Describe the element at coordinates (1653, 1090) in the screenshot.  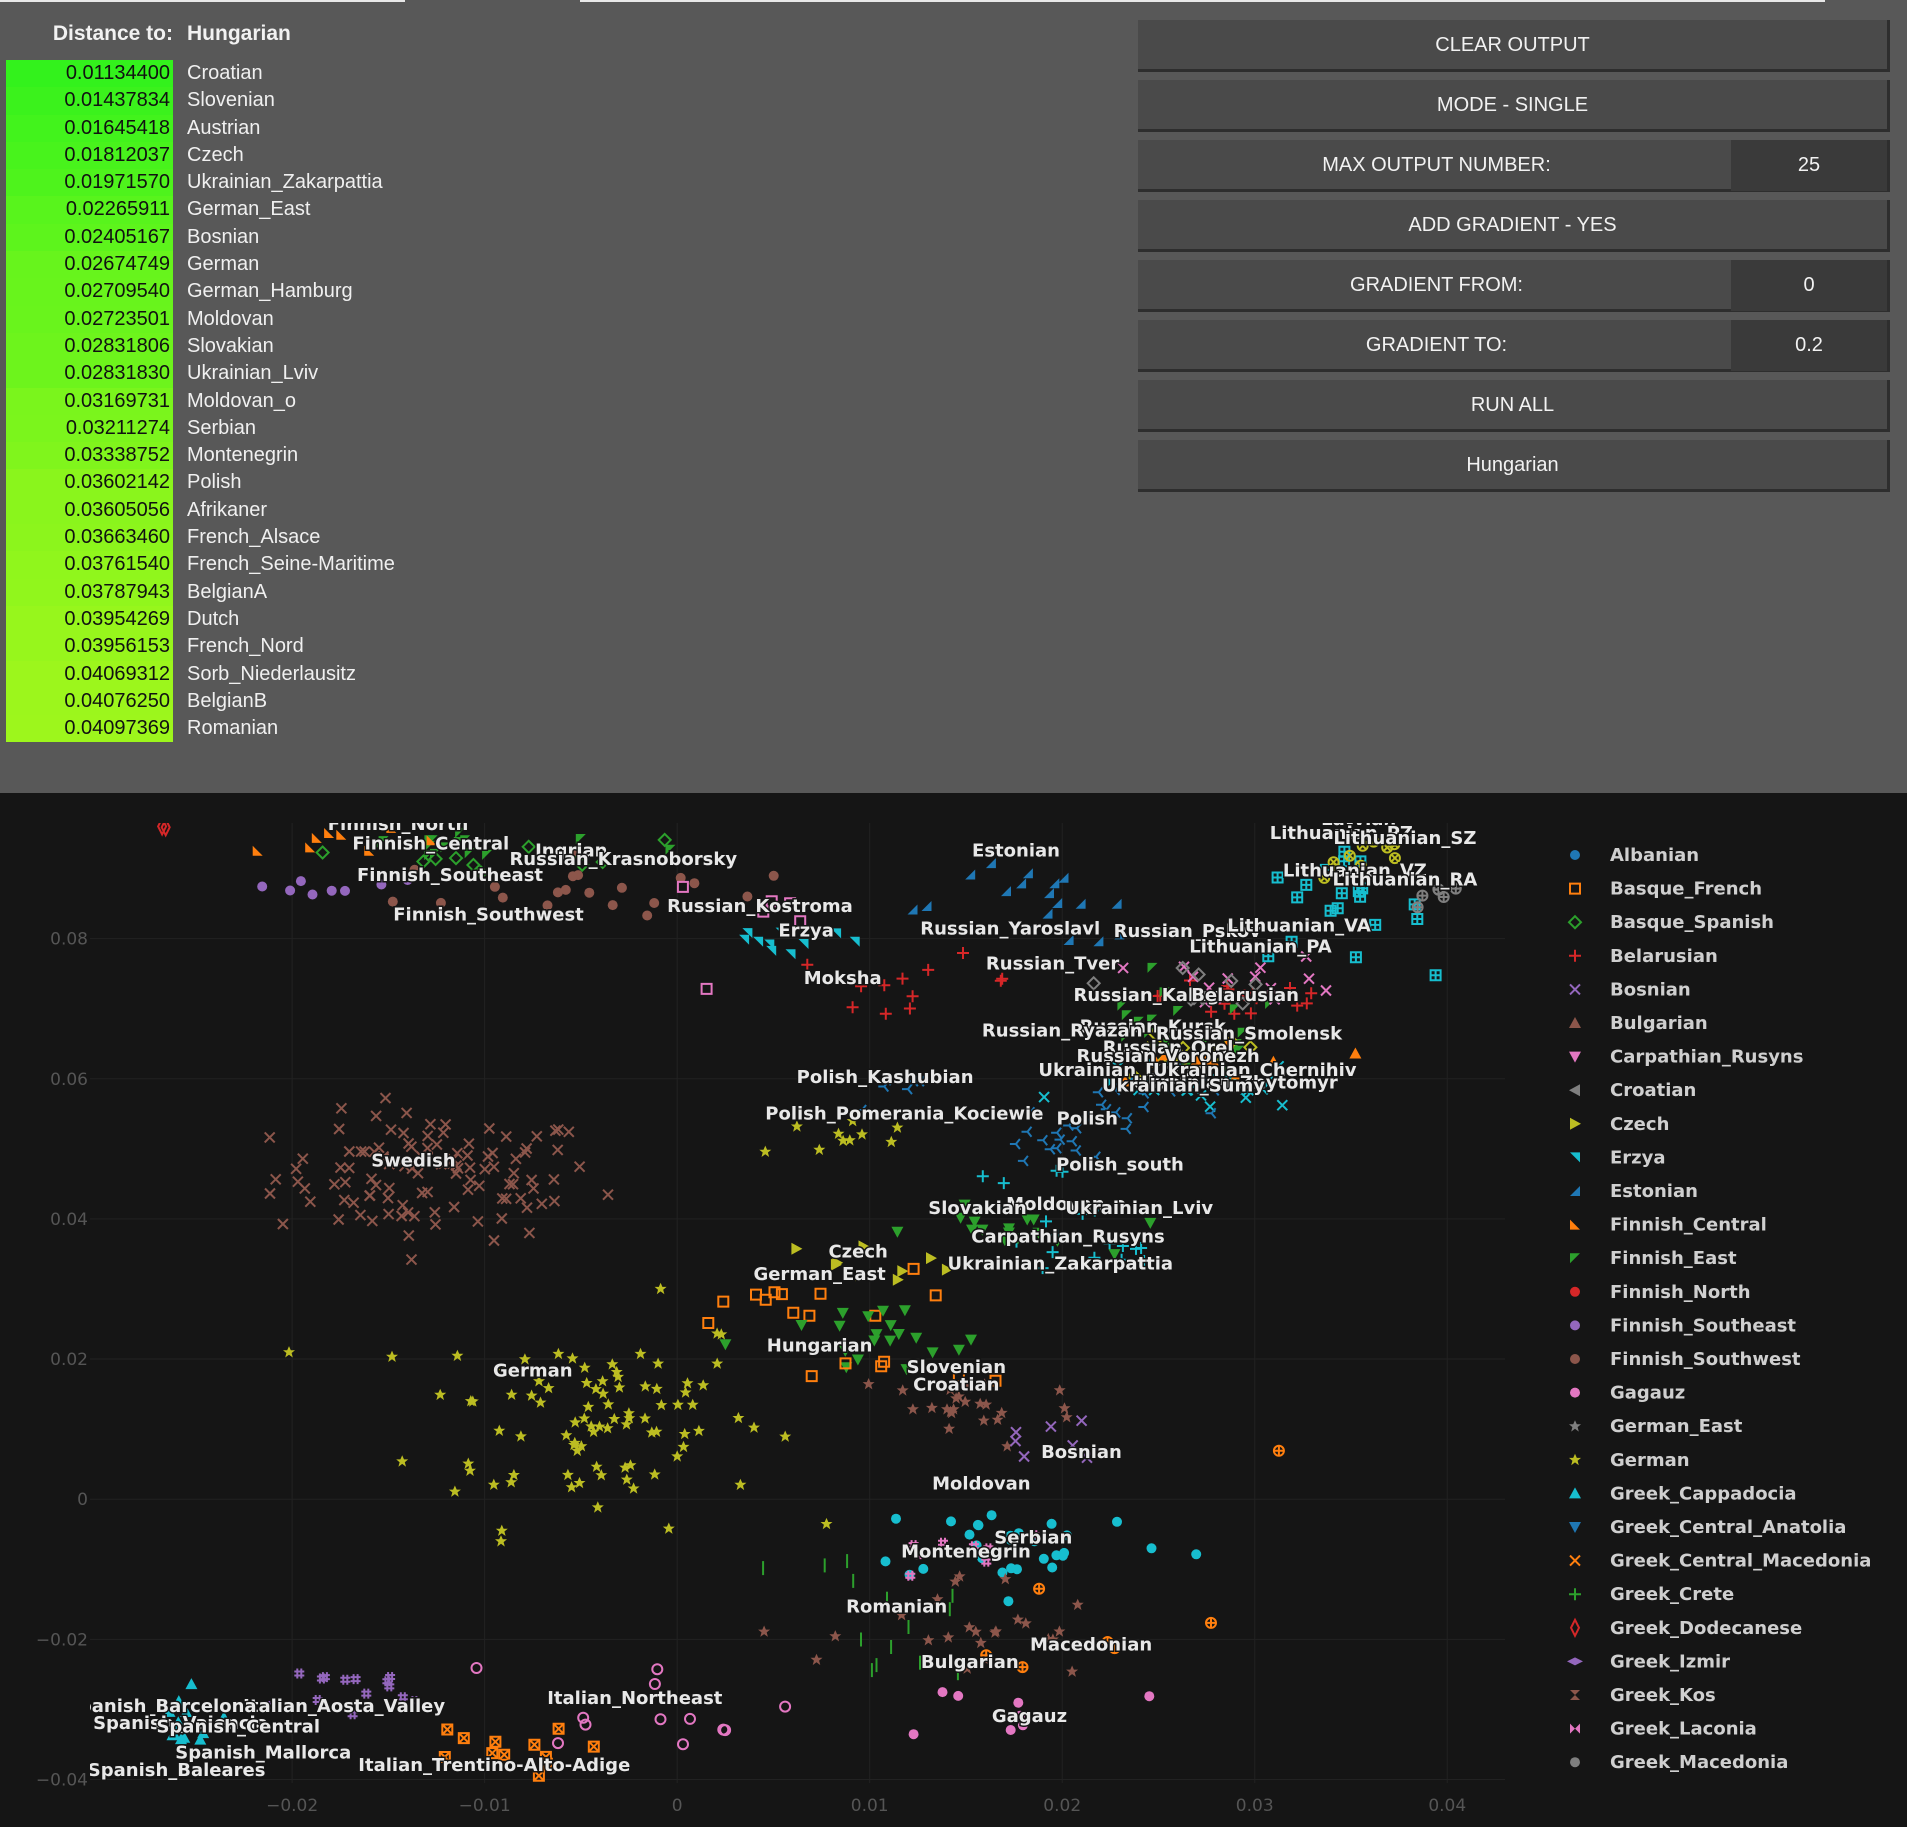
I see `legend-item: Croatian` at that location.